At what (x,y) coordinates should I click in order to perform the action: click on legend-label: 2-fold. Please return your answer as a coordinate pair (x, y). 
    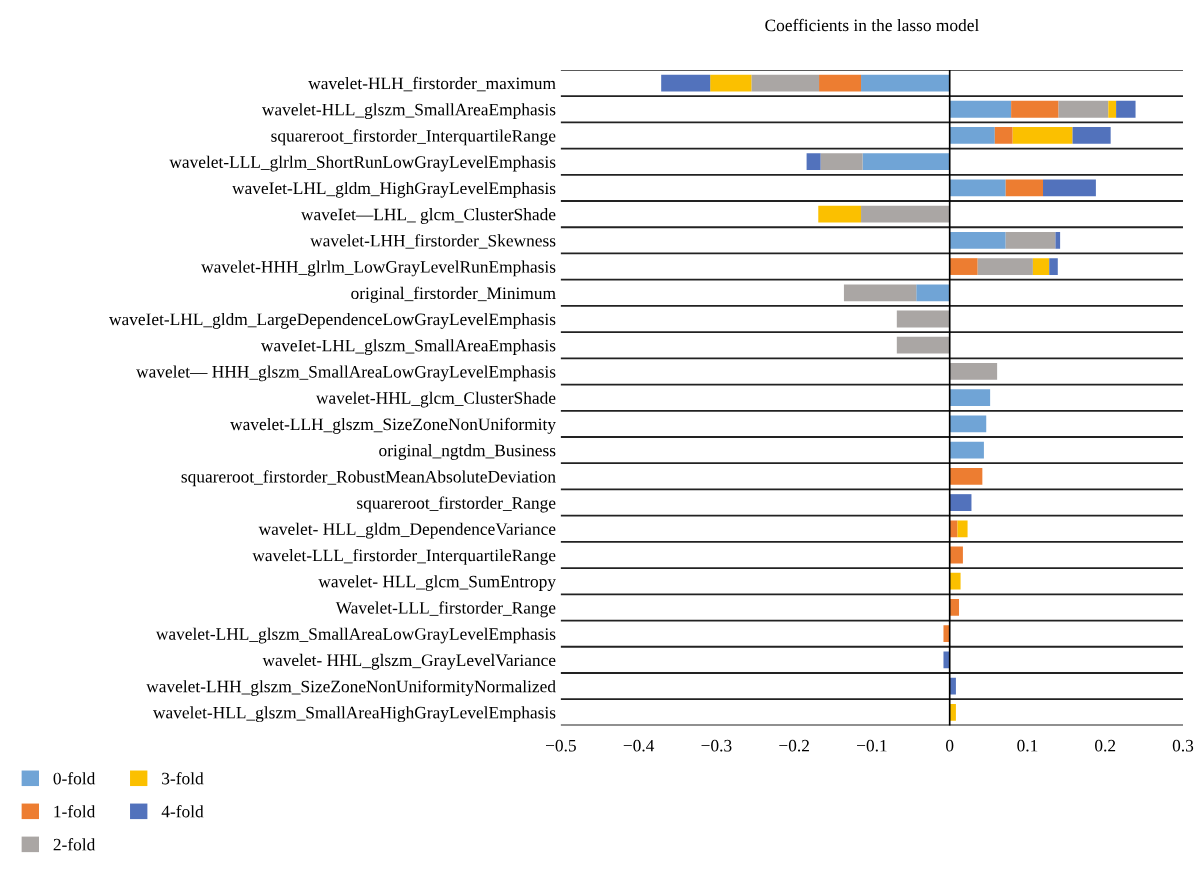
    Looking at the image, I should click on (74, 844).